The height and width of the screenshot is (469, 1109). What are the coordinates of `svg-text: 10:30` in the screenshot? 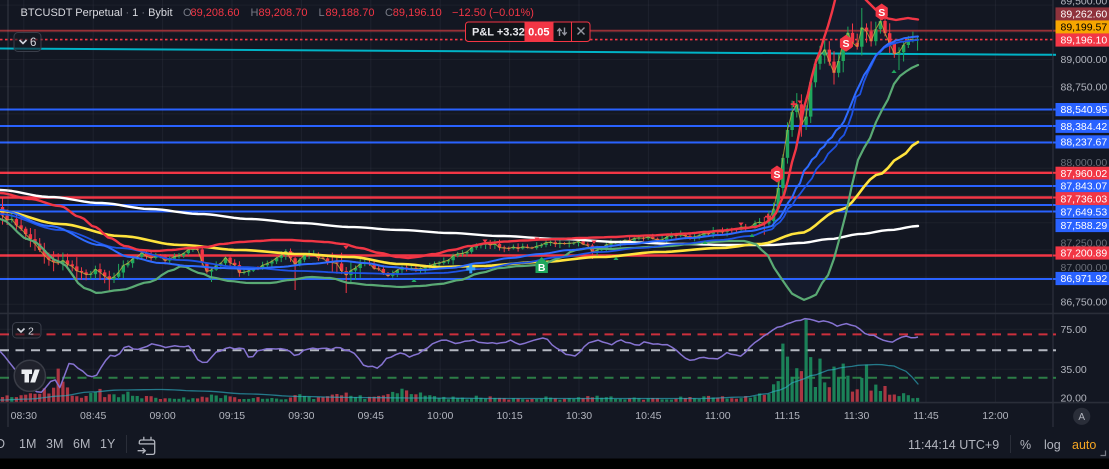 It's located at (579, 416).